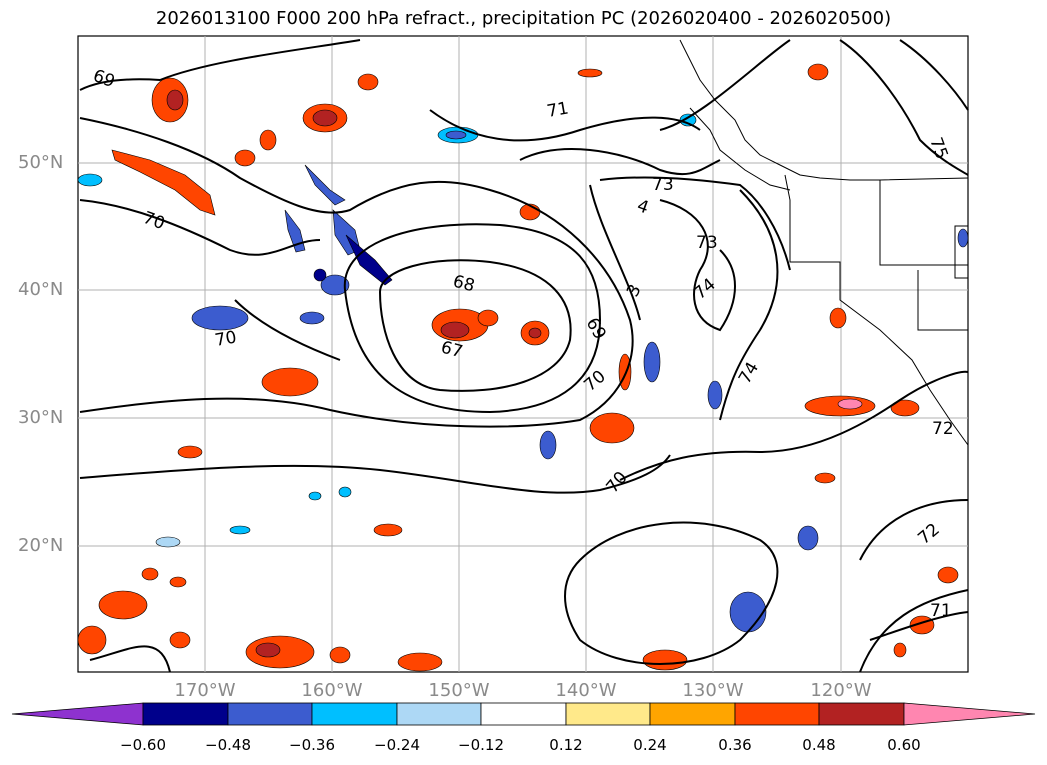 The height and width of the screenshot is (765, 1047). What do you see at coordinates (481, 745) in the screenshot?
I see `colorbar-tick: −0.12` at bounding box center [481, 745].